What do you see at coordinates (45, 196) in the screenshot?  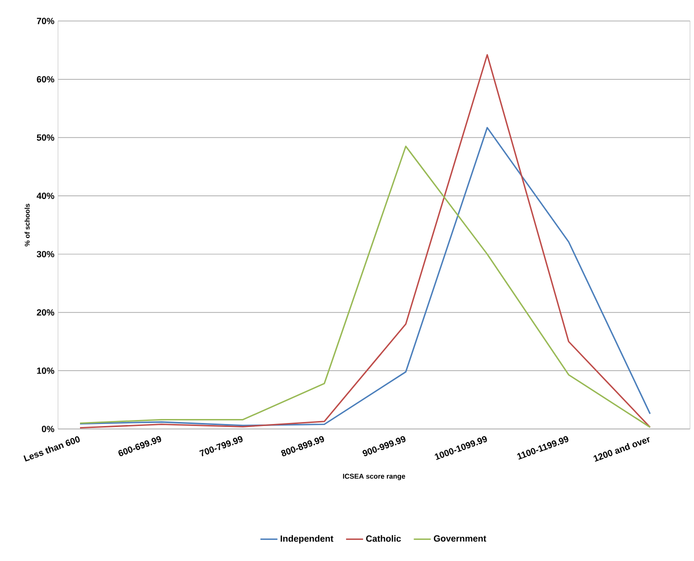 I see `y-tick-label: 40%` at bounding box center [45, 196].